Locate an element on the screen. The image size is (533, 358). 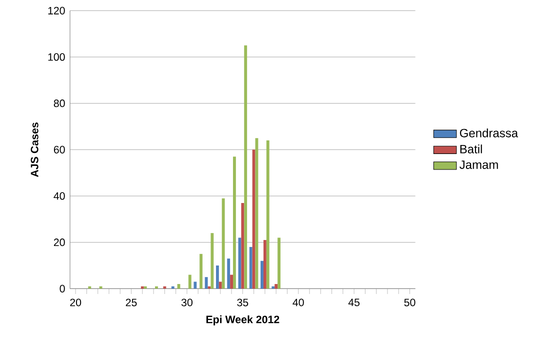
legend-label: Batil is located at coordinates (471, 149).